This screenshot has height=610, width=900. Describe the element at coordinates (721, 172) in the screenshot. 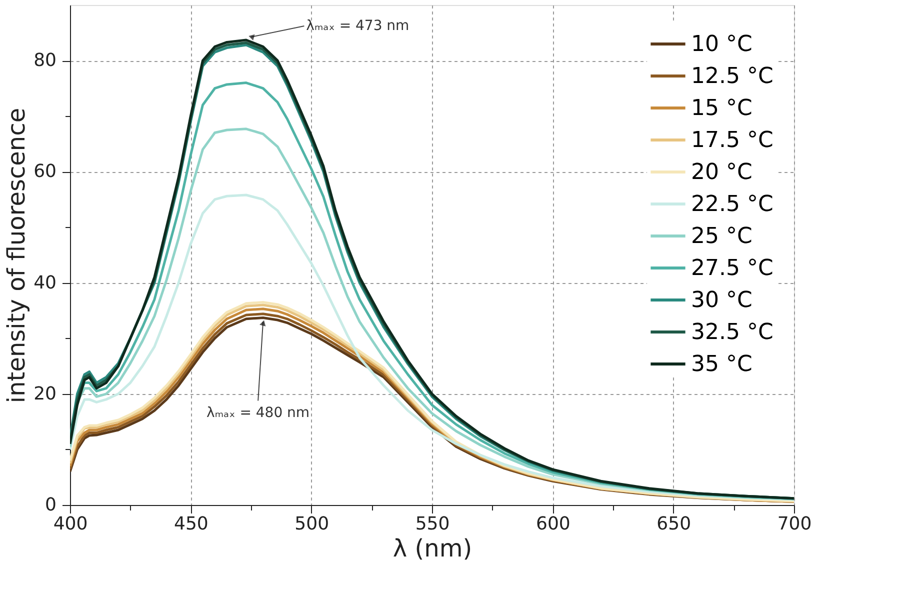

I see `legend-label: 20 °C` at that location.